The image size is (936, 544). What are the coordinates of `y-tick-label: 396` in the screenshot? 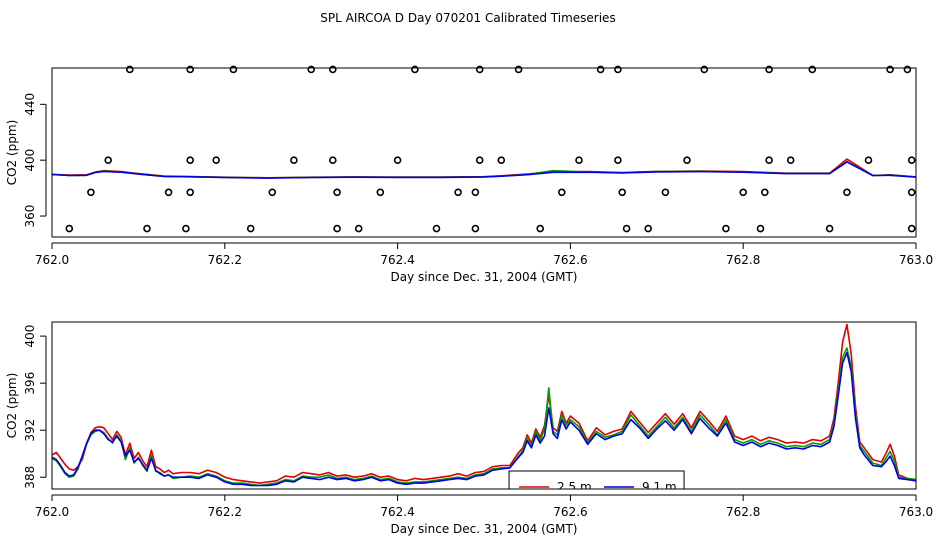 It's located at (30, 383).